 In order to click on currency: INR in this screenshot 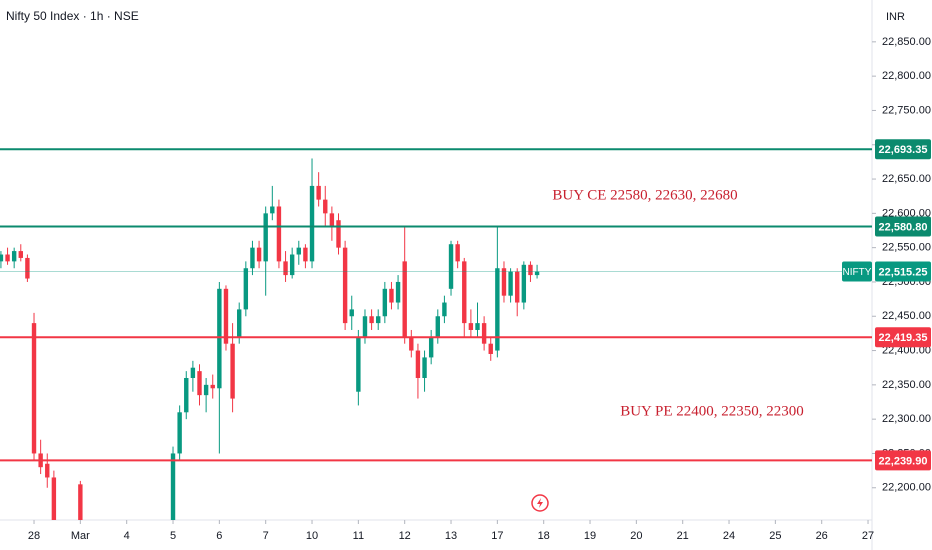, I will do `click(895, 17)`.